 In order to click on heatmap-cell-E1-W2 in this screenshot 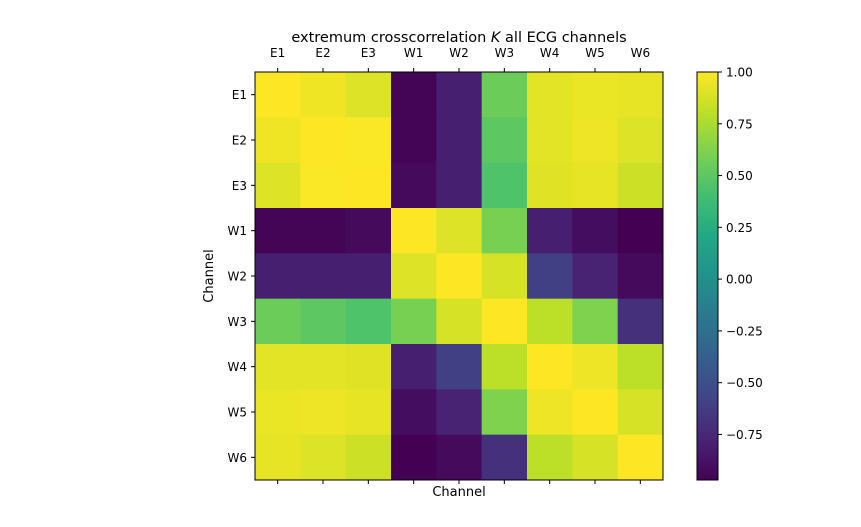, I will do `click(459, 95)`.